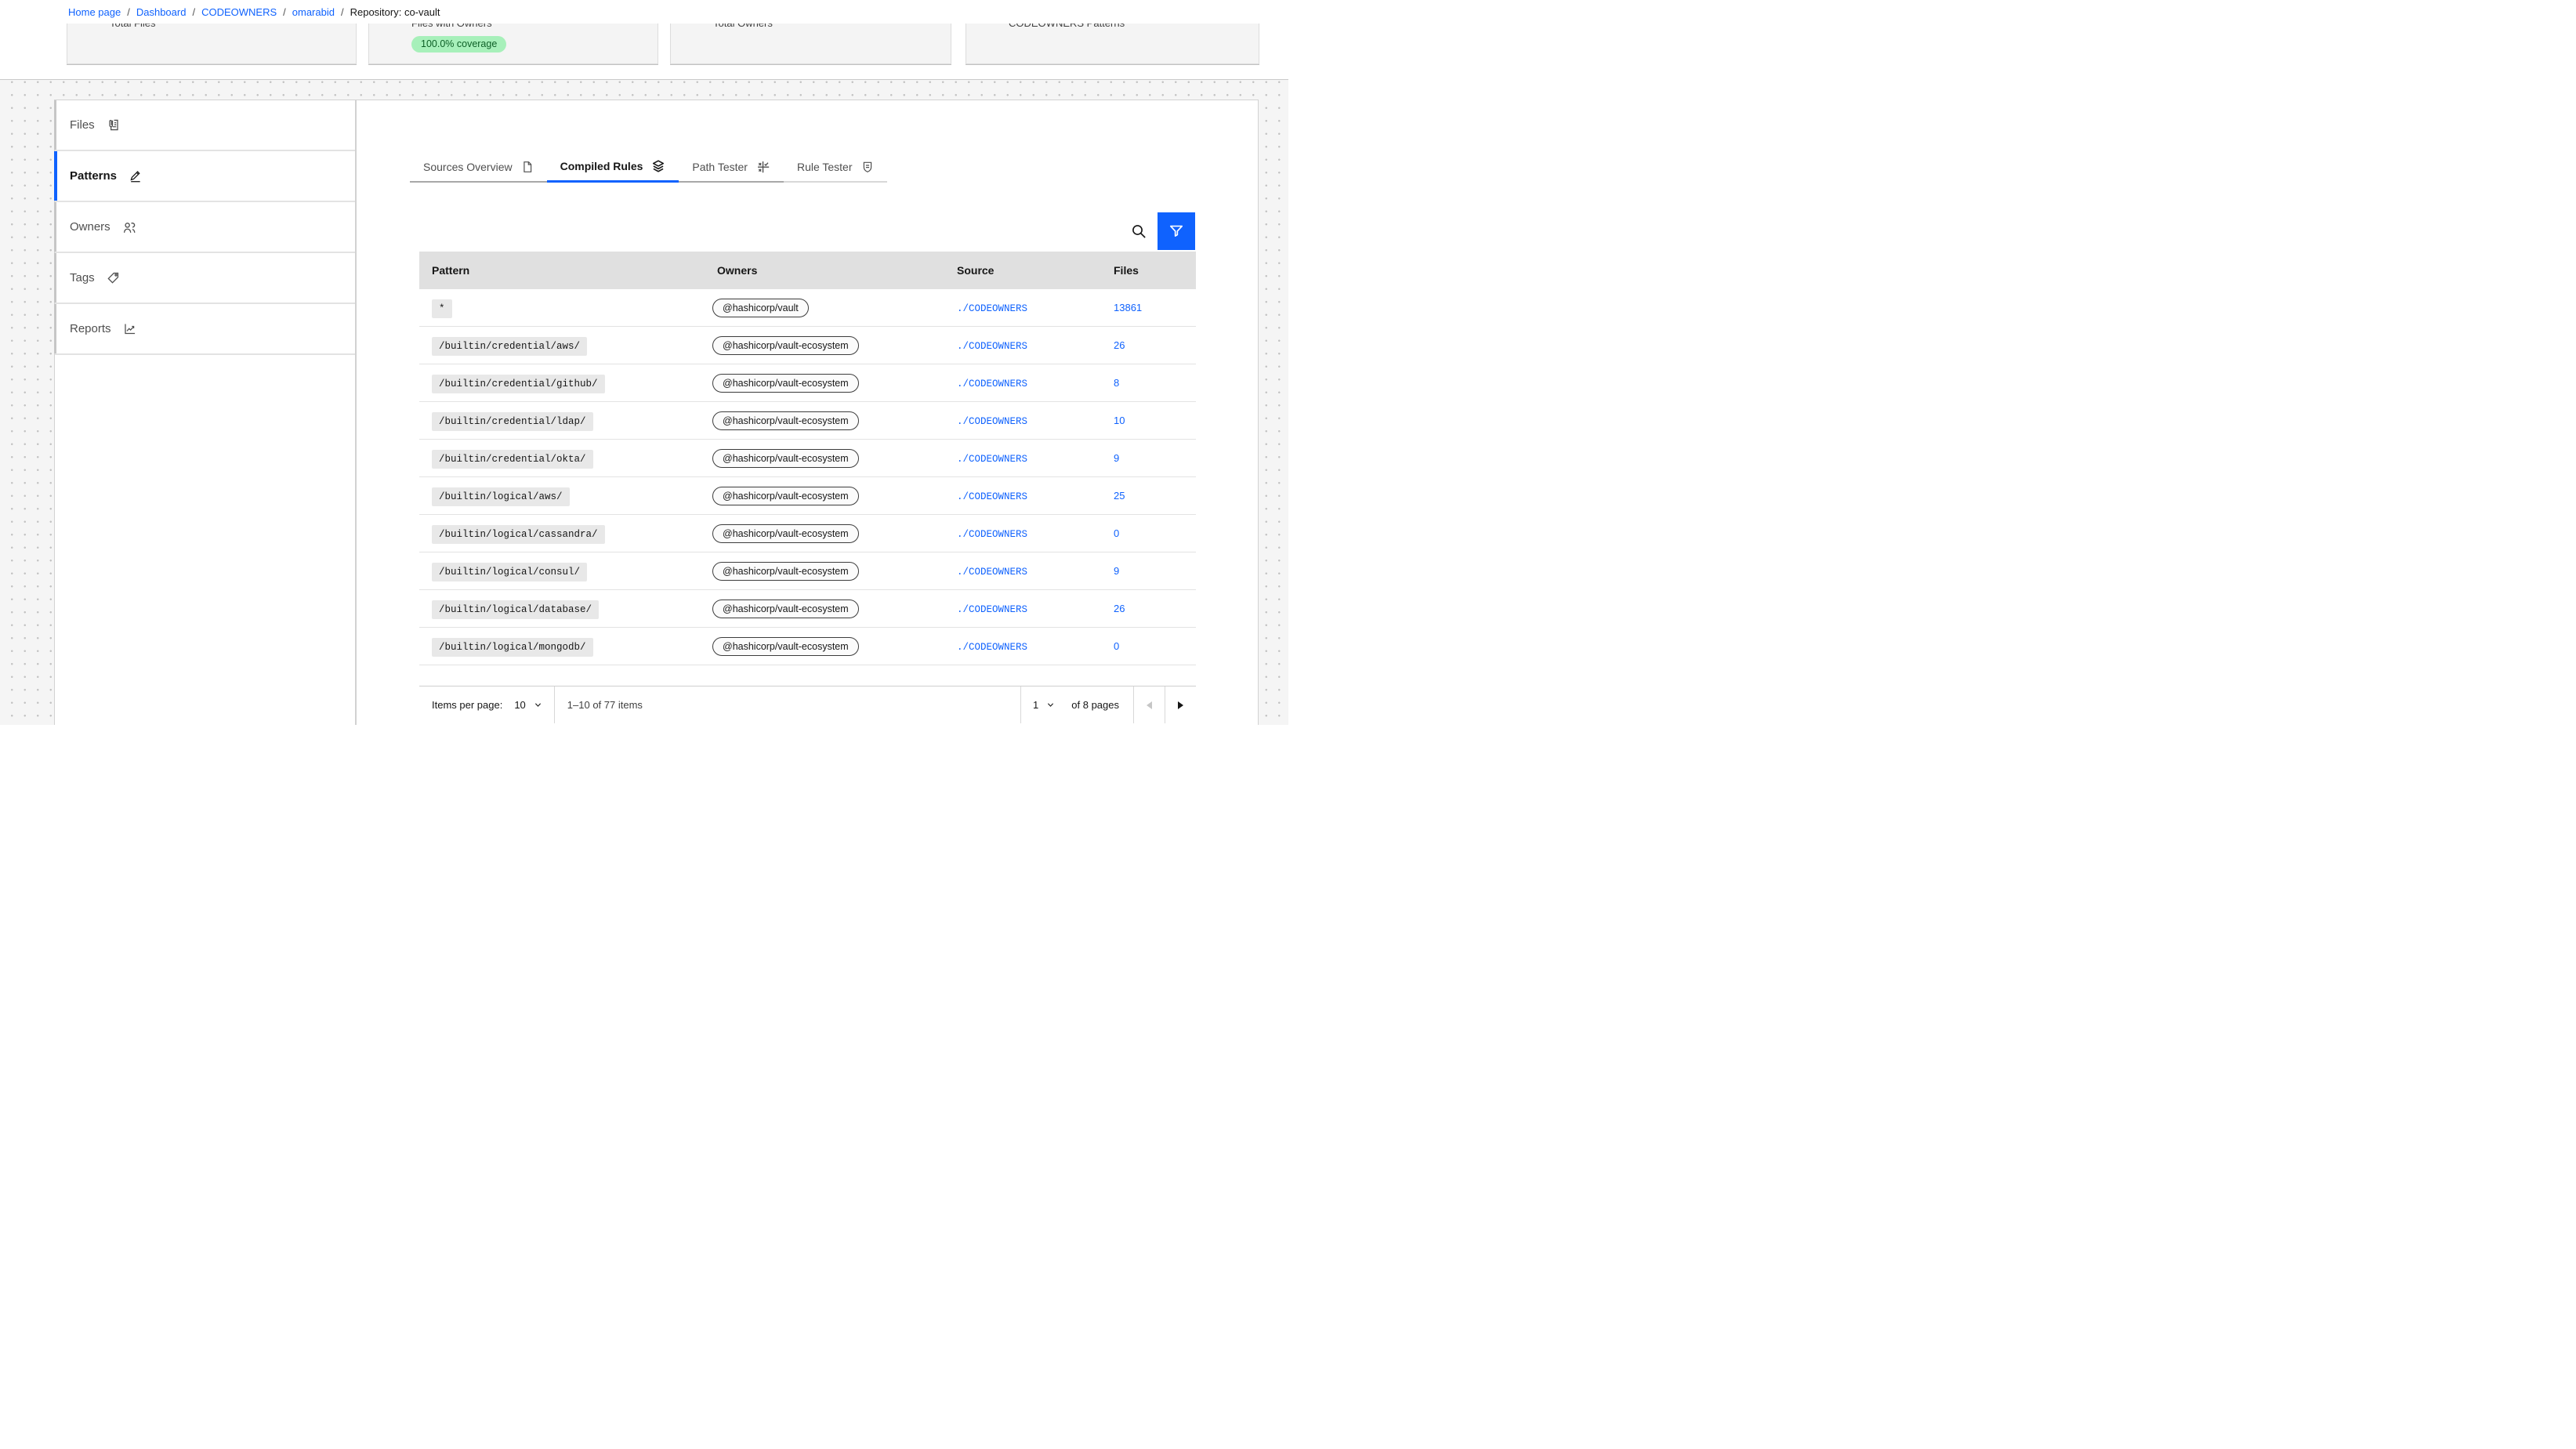 This screenshot has width=2576, height=1449. I want to click on pattern-chip: /builtin/logical/mongodb/, so click(512, 647).